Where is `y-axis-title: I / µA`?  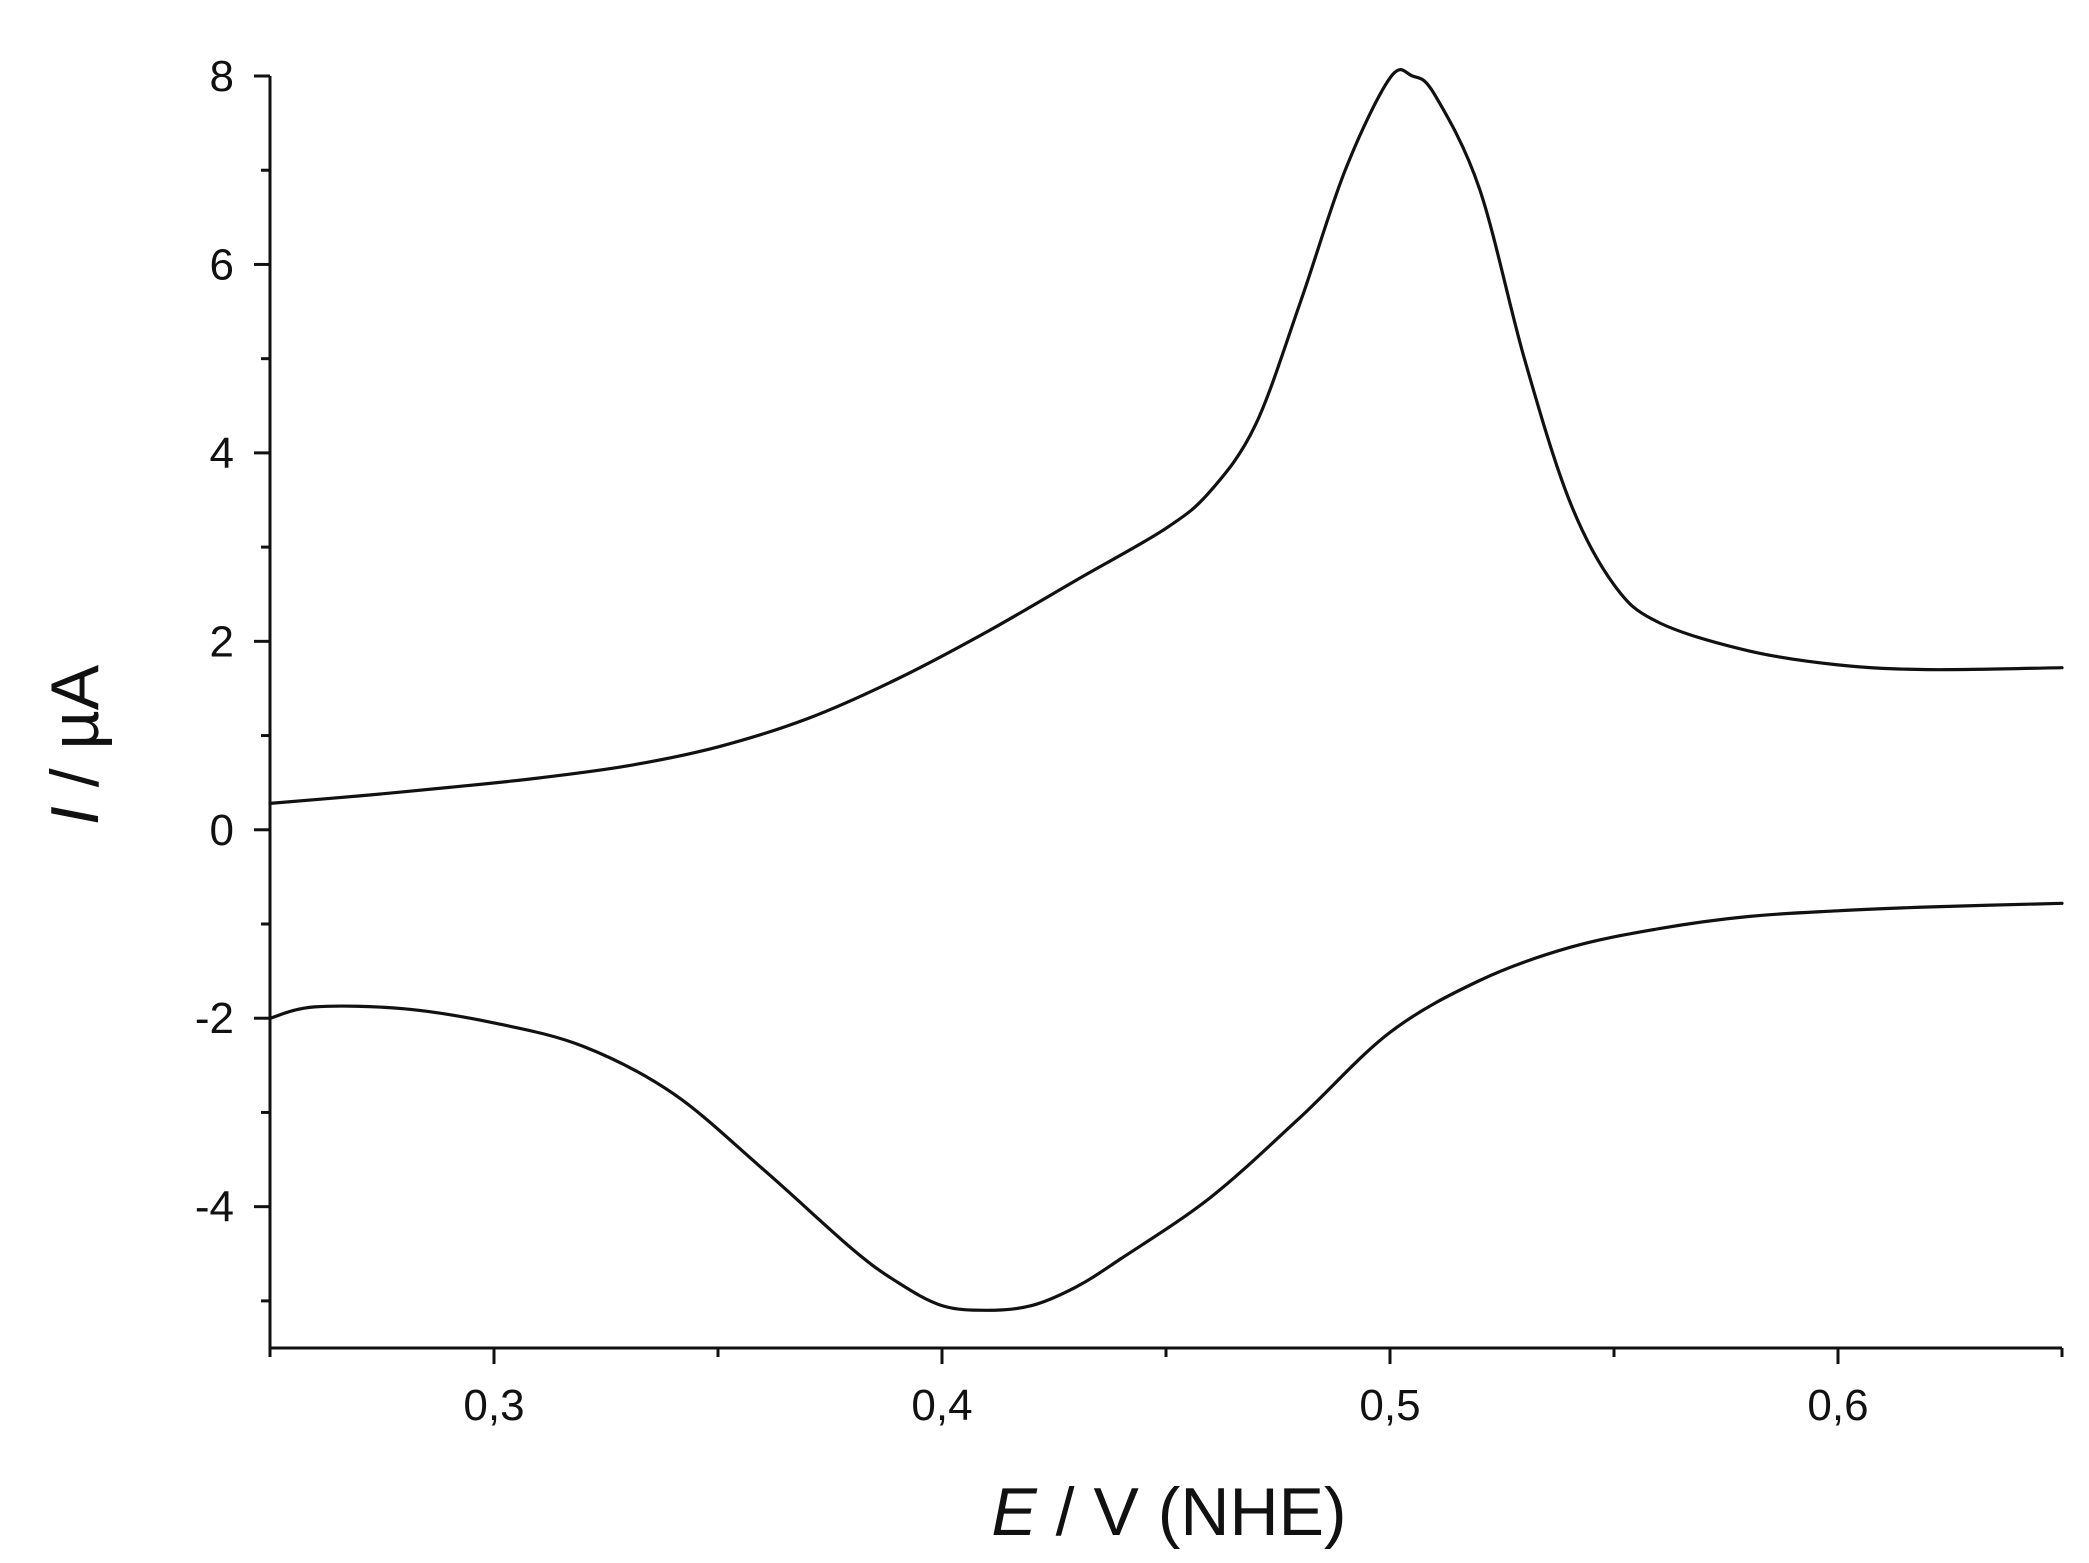
y-axis-title: I / µA is located at coordinates (75, 744).